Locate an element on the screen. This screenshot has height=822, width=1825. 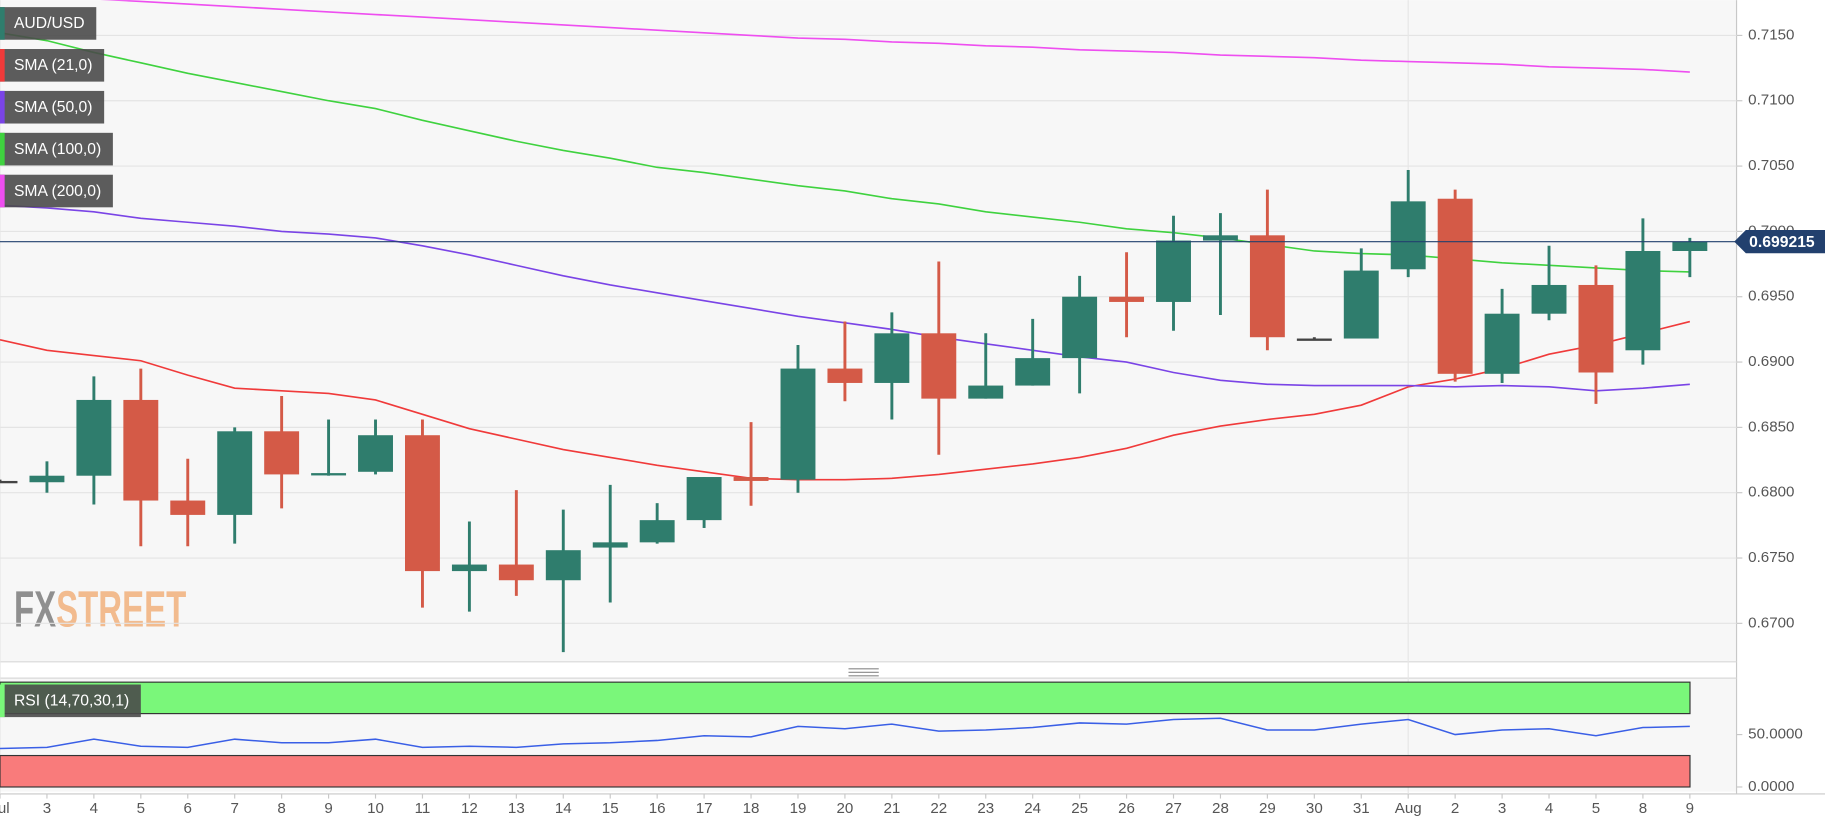
x-tick-label: 25 is located at coordinates (1079, 808).